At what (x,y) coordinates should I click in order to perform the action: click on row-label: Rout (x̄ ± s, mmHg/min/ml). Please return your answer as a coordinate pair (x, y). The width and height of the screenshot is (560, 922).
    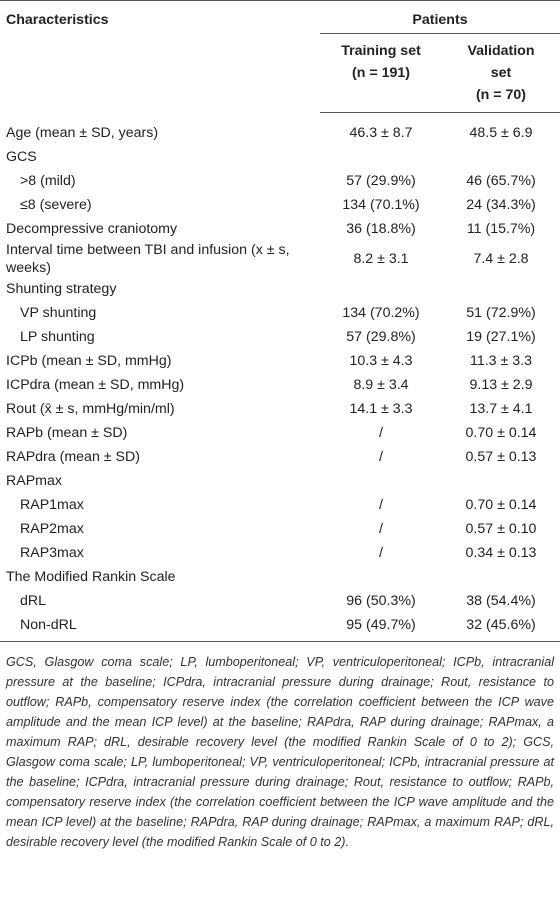
    Looking at the image, I should click on (90, 409).